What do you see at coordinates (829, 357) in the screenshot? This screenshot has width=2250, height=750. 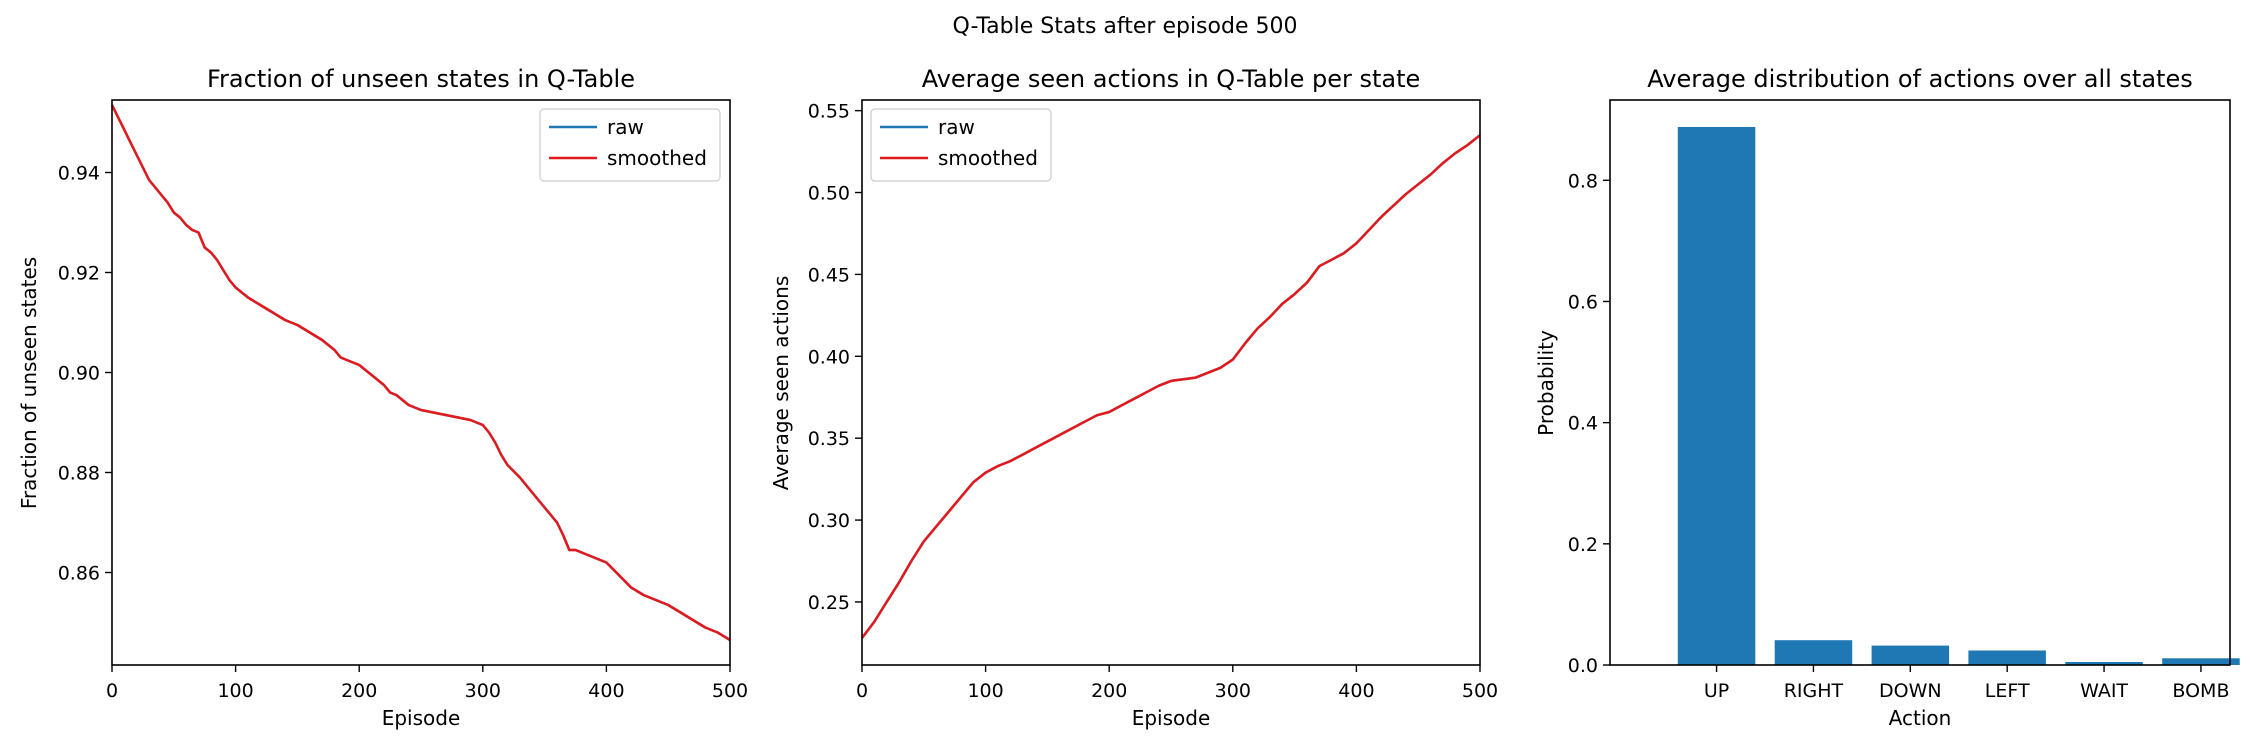 I see `p2-ytick-label: 0.40` at bounding box center [829, 357].